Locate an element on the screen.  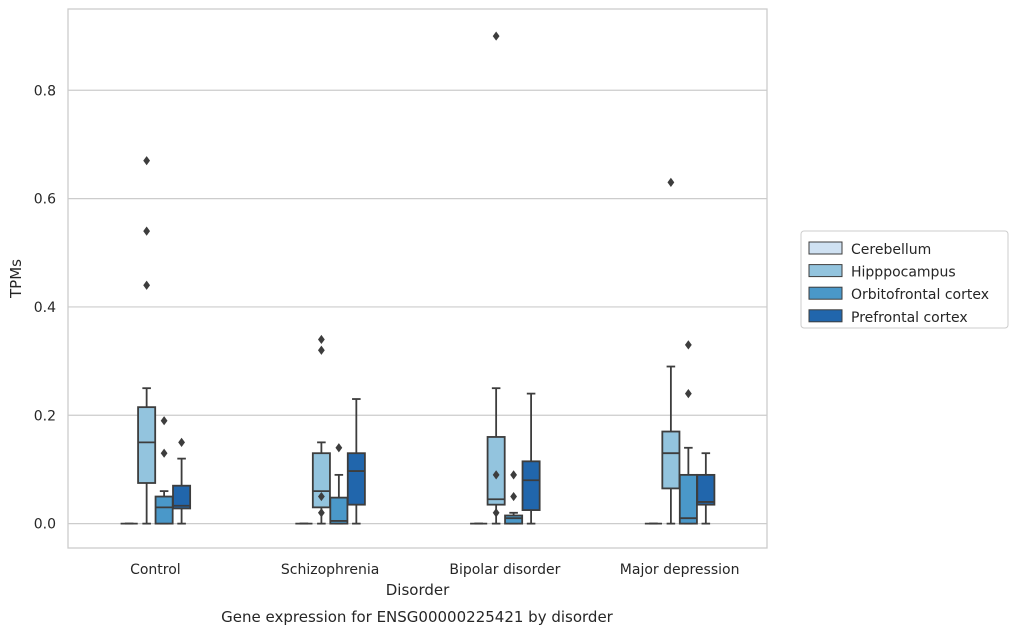
legend-label: Cerebellum is located at coordinates (891, 250).